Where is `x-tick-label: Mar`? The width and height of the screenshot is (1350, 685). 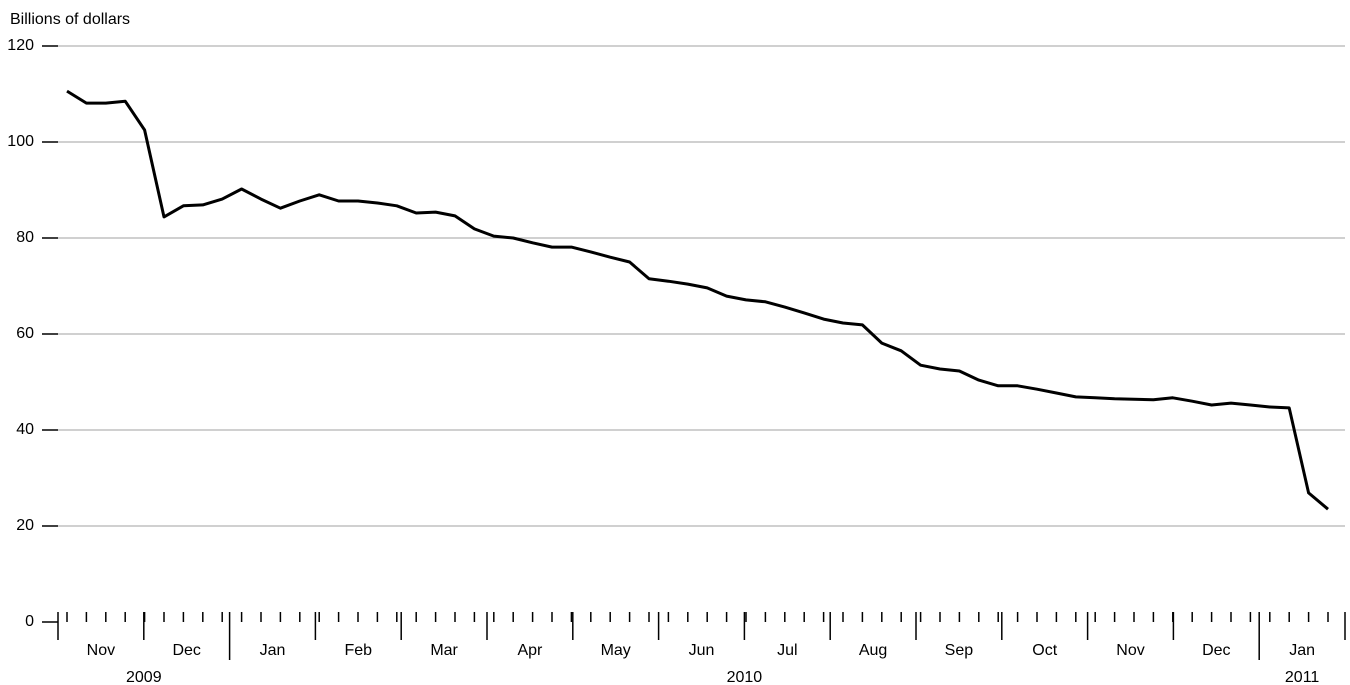 x-tick-label: Mar is located at coordinates (444, 650).